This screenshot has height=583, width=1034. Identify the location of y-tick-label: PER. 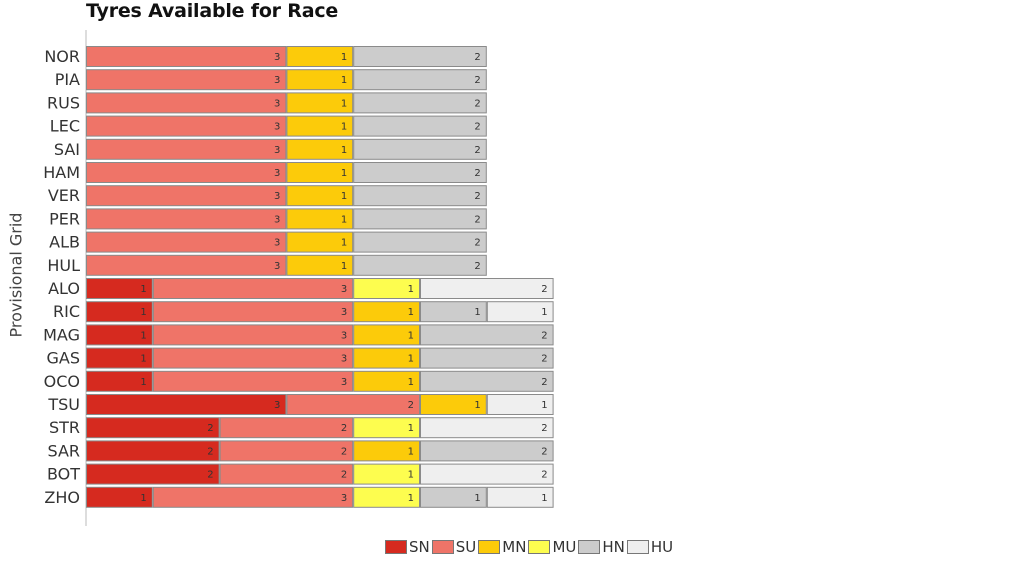
(64, 218).